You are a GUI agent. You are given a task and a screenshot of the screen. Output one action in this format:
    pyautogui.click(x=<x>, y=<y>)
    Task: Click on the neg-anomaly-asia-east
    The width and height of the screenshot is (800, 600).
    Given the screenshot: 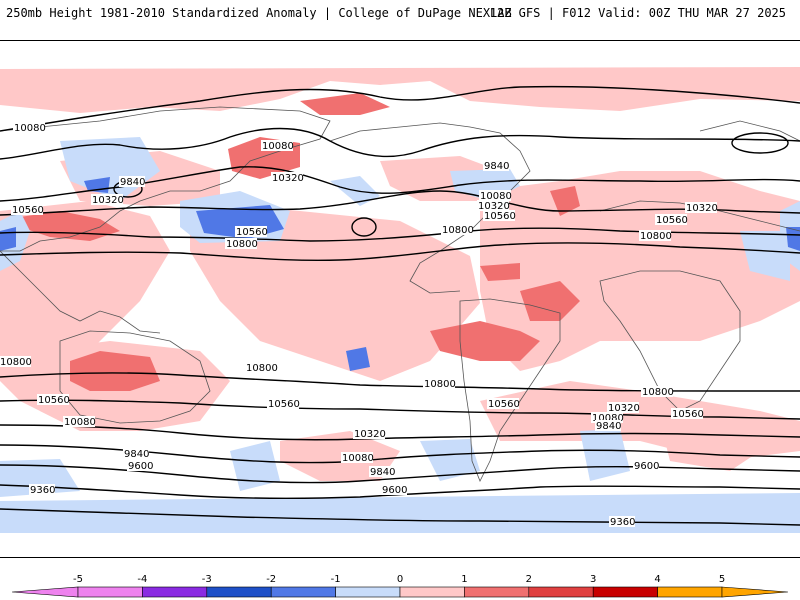 What is the action you would take?
    pyautogui.click(x=765, y=256)
    